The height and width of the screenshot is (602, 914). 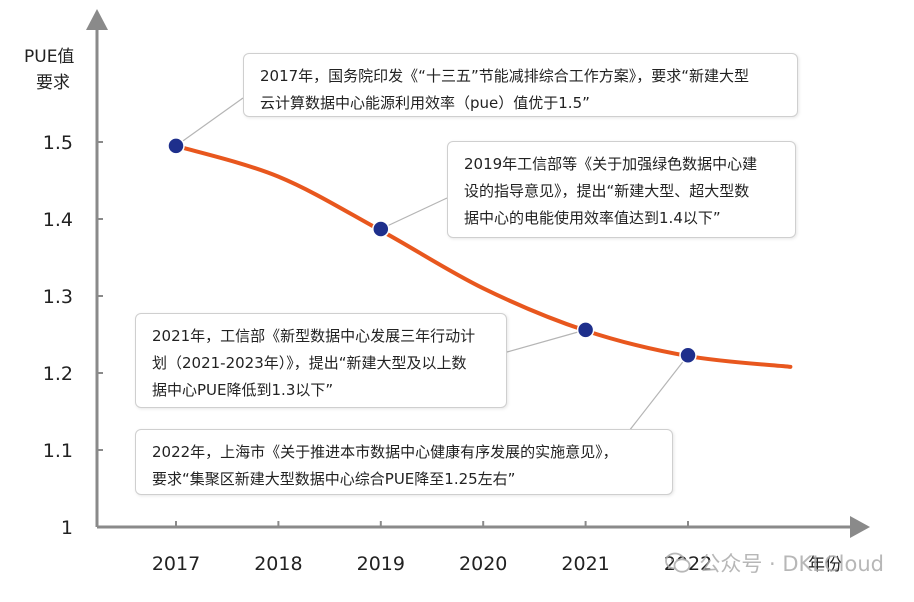 What do you see at coordinates (73, 335) in the screenshot?
I see `y-tick-labels: 1 1.1 1.2 1.3 1.4 1.5` at bounding box center [73, 335].